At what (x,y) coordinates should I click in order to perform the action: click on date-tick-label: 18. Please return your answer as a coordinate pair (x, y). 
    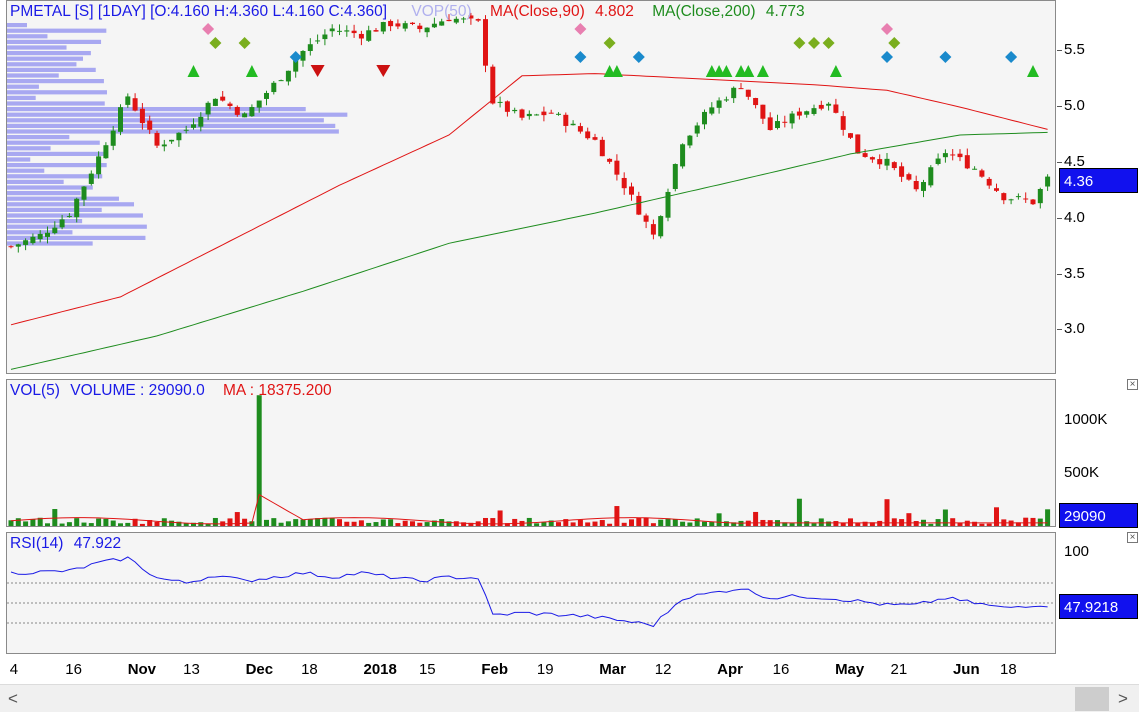
    Looking at the image, I should click on (309, 669).